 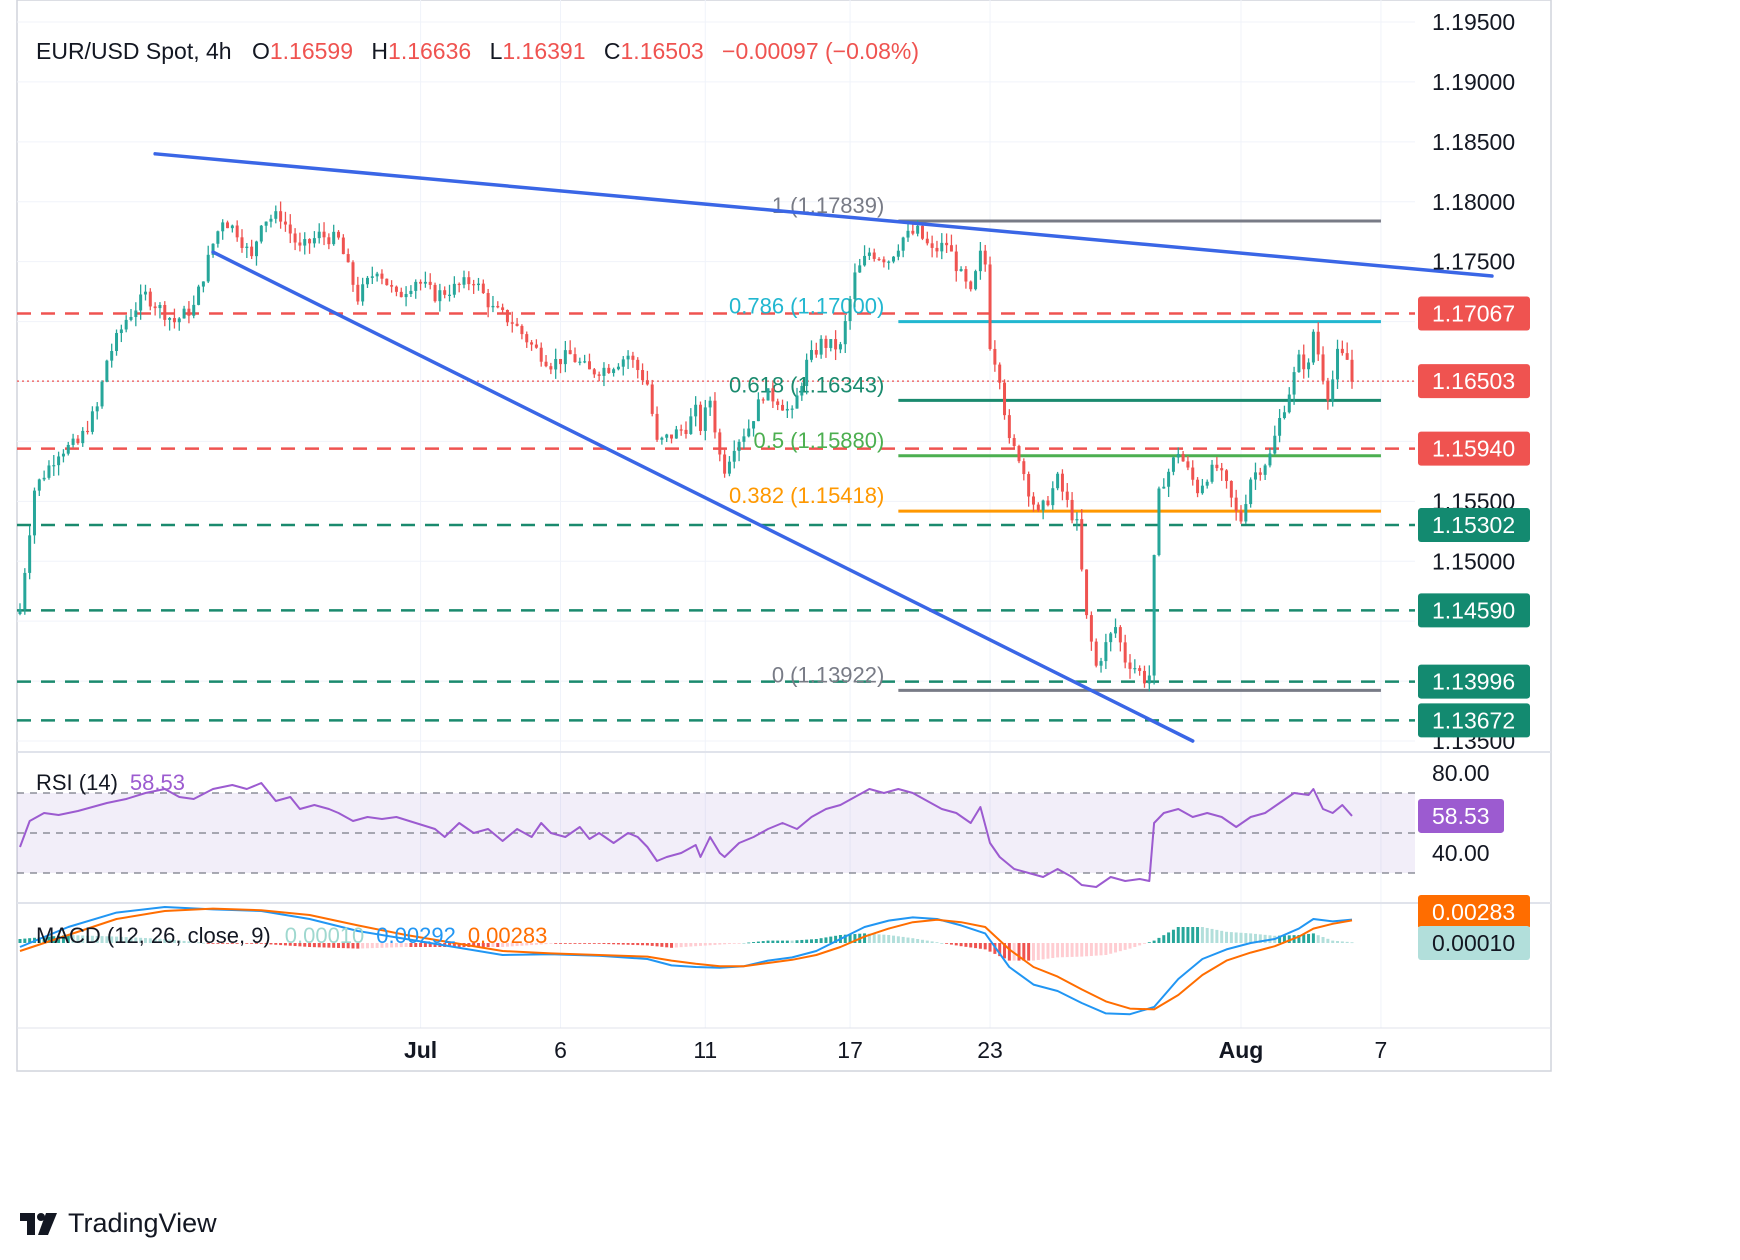 What do you see at coordinates (543, 51) in the screenshot?
I see `low-value: 1.16391` at bounding box center [543, 51].